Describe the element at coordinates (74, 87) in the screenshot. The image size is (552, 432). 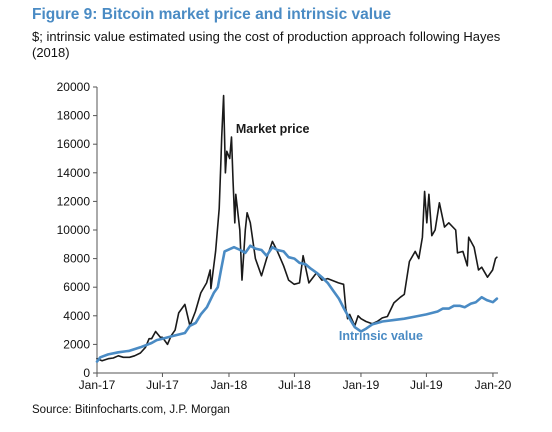
I see `y-tick-label: 20000` at that location.